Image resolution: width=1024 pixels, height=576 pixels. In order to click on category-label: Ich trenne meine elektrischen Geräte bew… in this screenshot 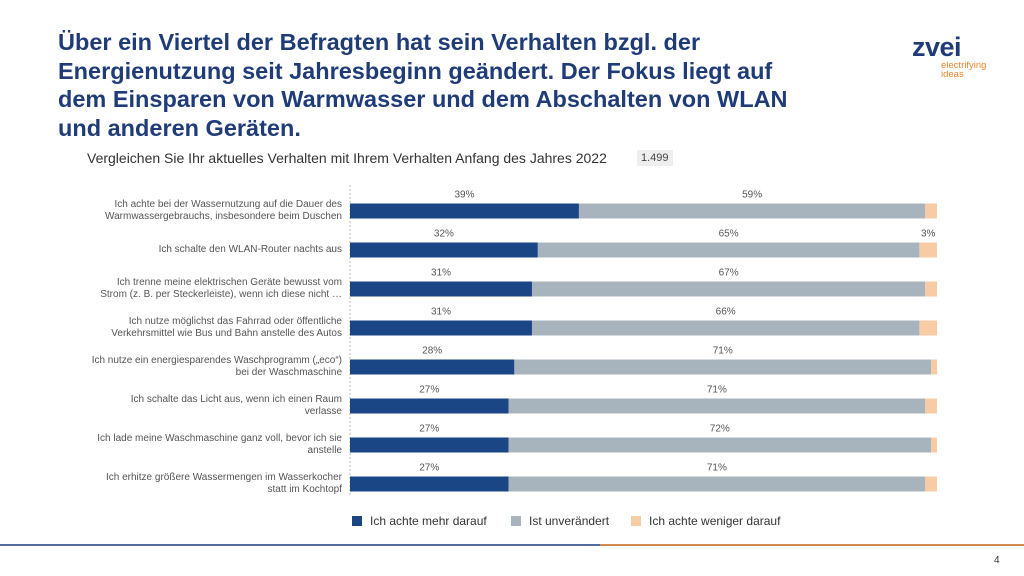, I will do `click(221, 288)`.